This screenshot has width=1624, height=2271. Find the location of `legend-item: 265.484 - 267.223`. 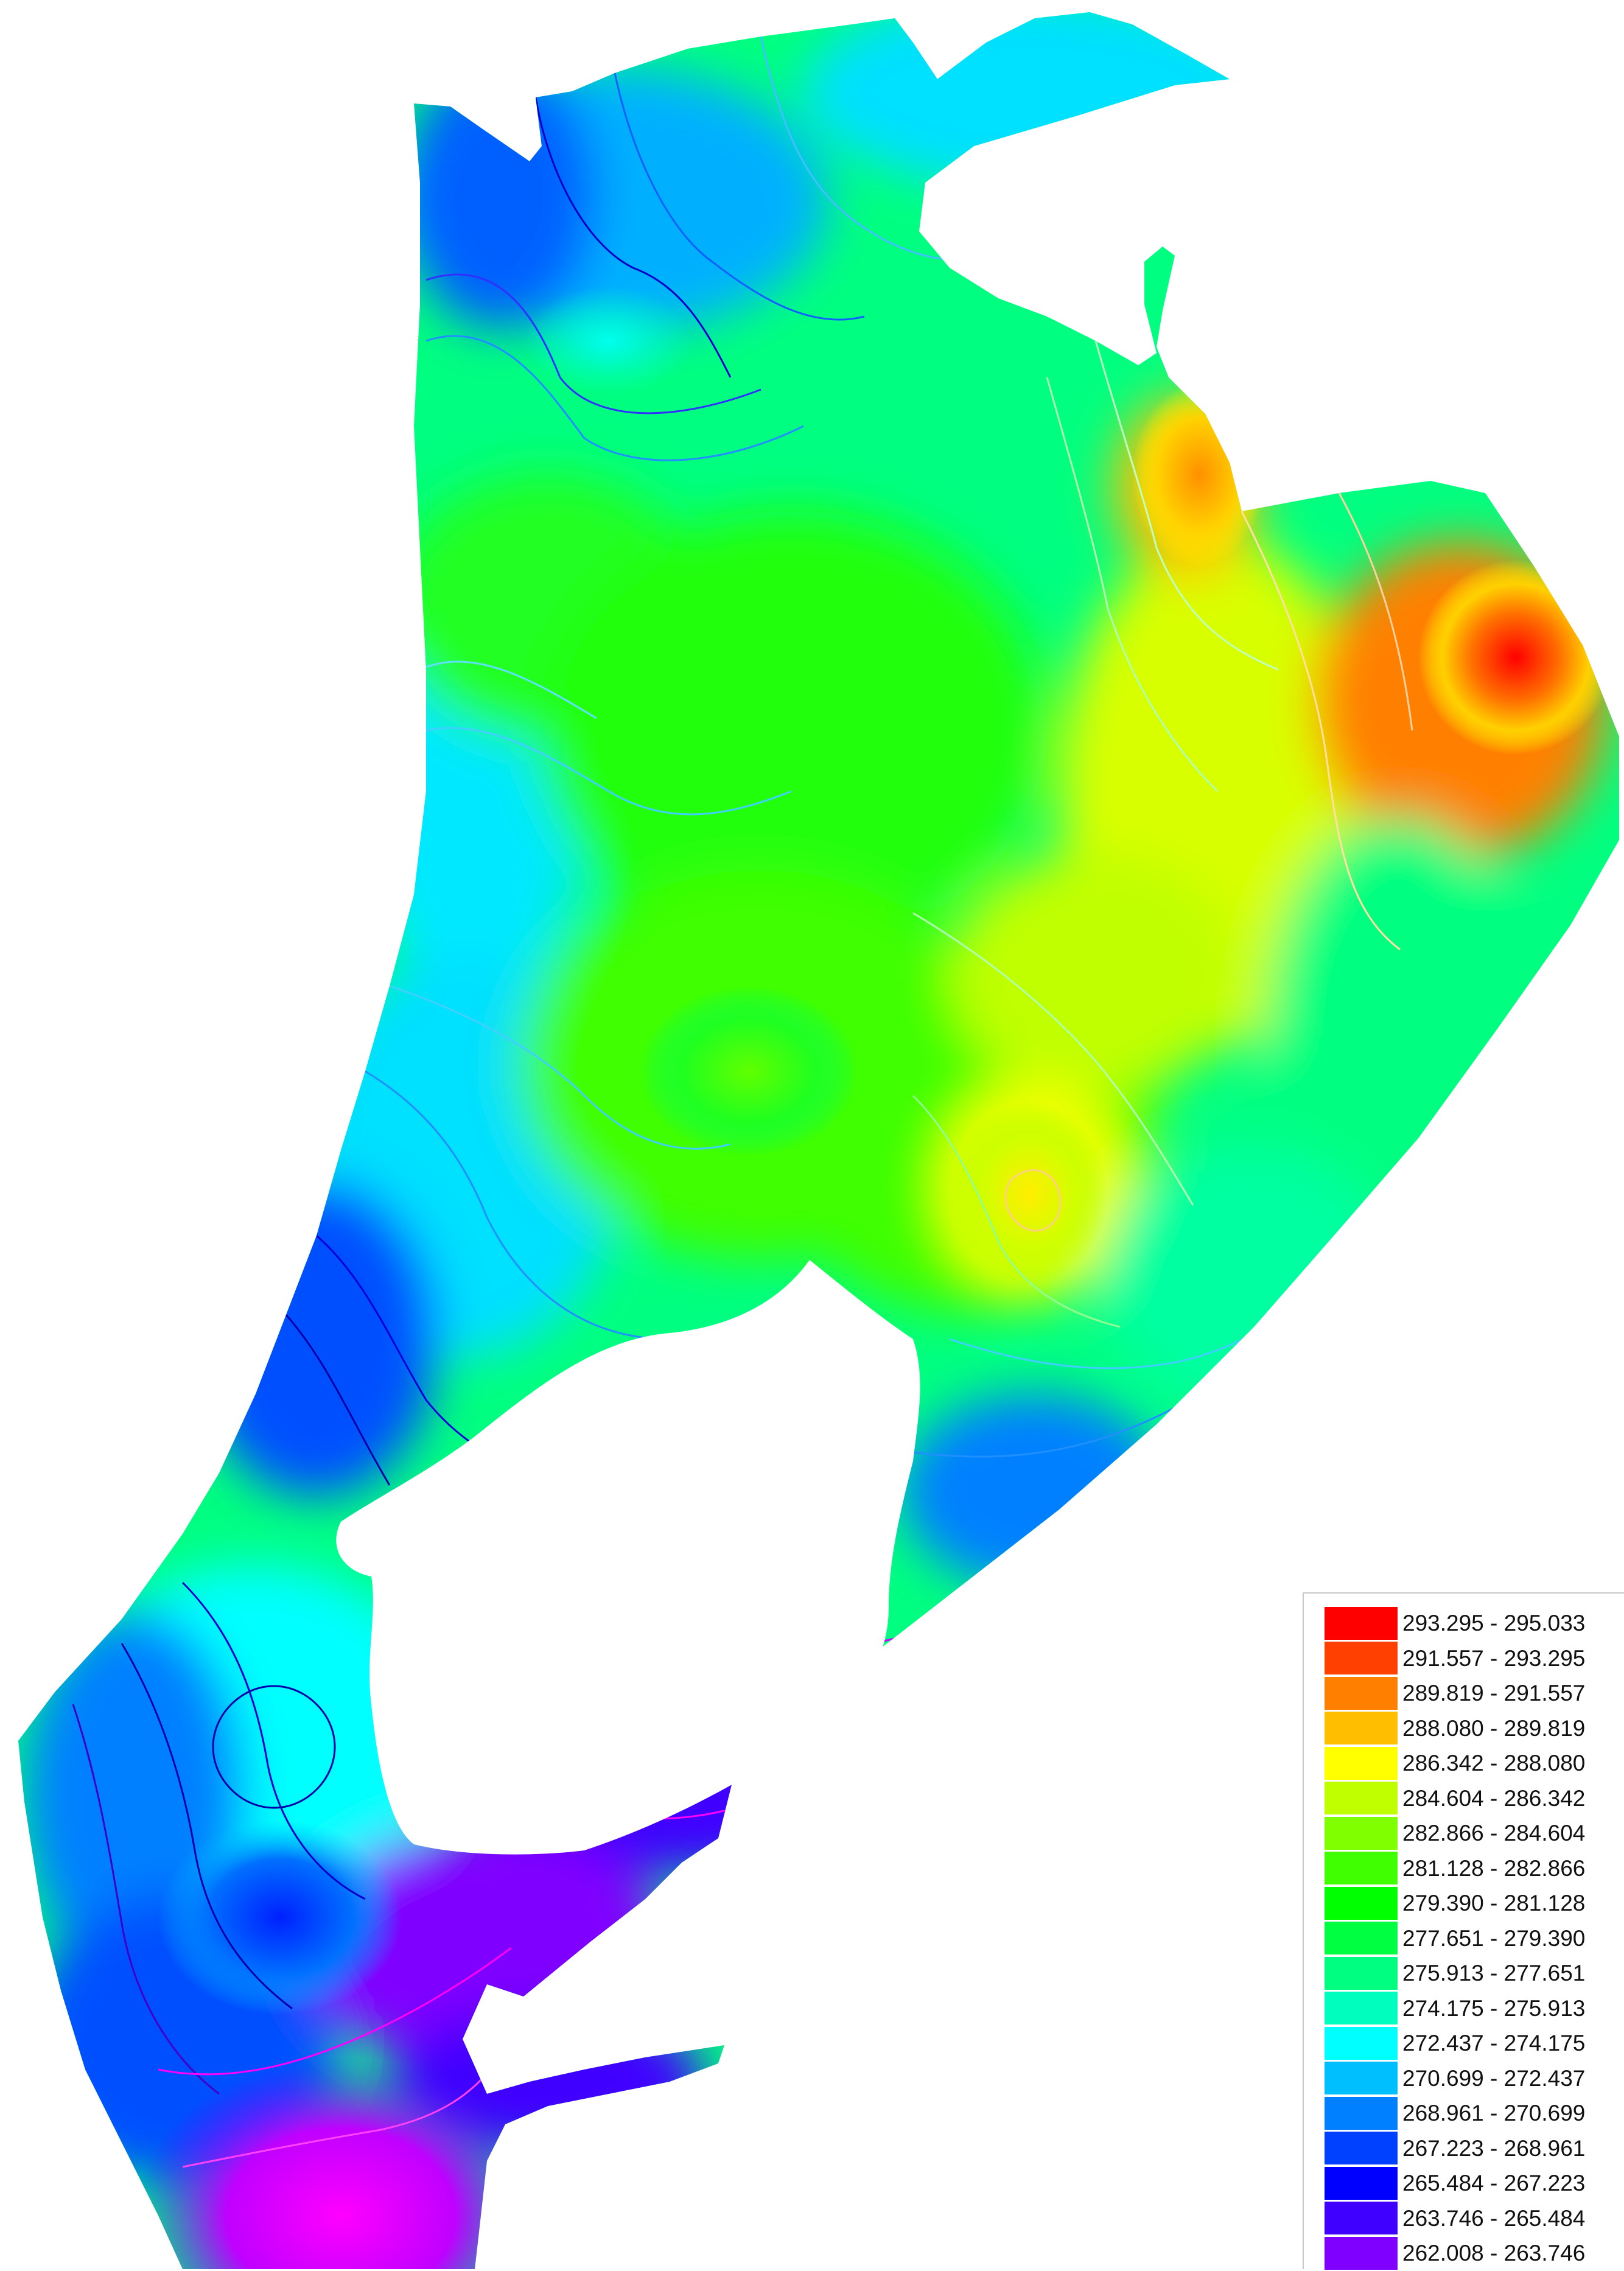

legend-item: 265.484 - 267.223 is located at coordinates (1474, 2183).